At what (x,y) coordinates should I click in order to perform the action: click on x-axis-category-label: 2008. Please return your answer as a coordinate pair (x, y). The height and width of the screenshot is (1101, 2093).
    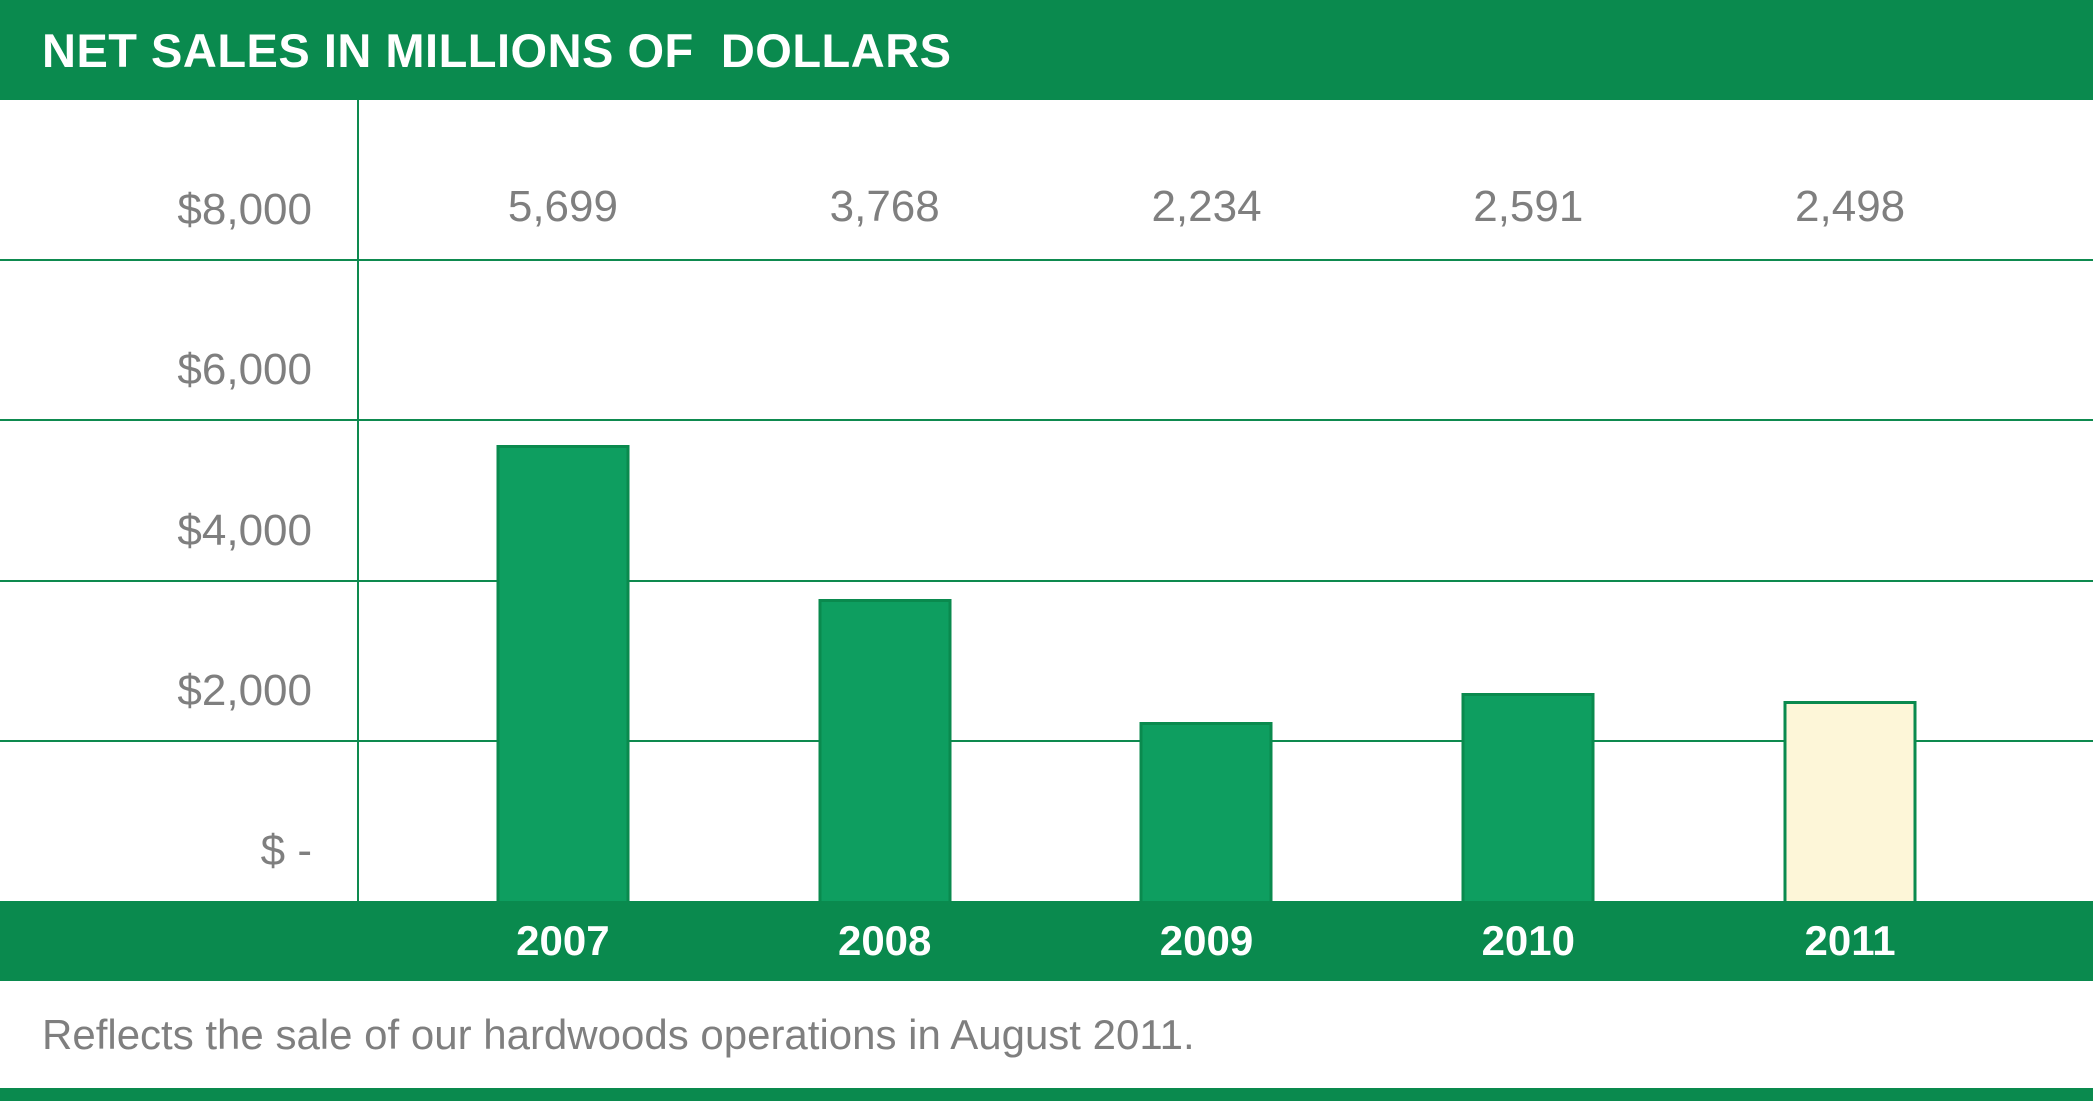
    Looking at the image, I should click on (884, 940).